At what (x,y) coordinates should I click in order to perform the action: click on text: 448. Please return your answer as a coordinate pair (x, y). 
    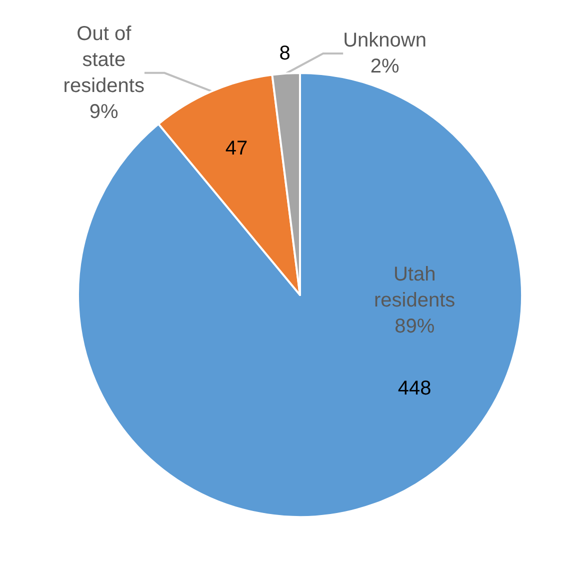
    Looking at the image, I should click on (415, 388).